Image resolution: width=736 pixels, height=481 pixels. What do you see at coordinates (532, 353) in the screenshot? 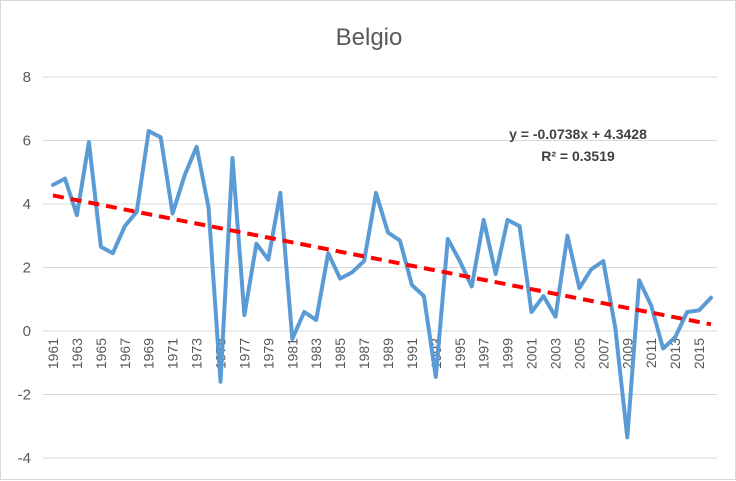
I see `x-tick-label: 2001` at bounding box center [532, 353].